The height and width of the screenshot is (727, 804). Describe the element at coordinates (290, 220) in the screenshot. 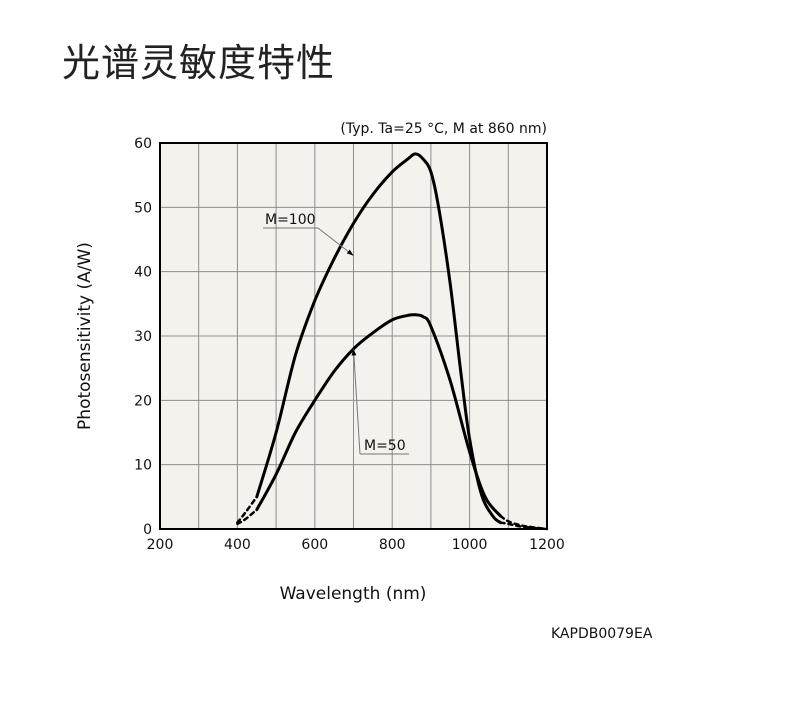

I see `callout-label-0: M=100` at that location.